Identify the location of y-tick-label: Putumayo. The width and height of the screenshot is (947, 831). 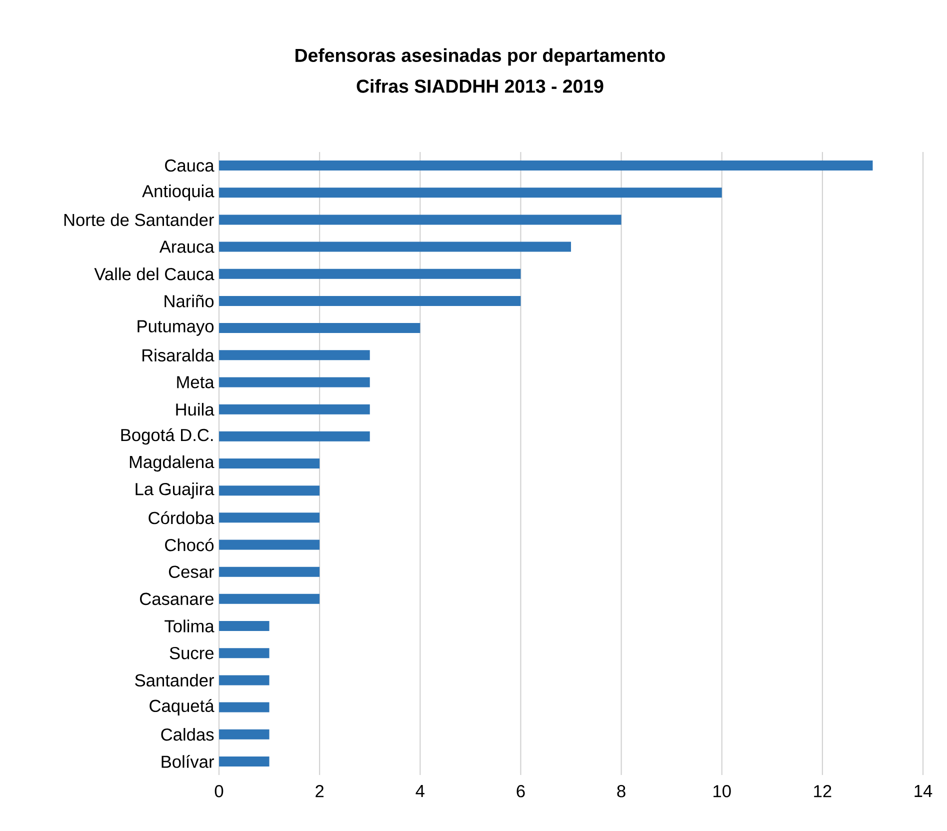
(176, 328).